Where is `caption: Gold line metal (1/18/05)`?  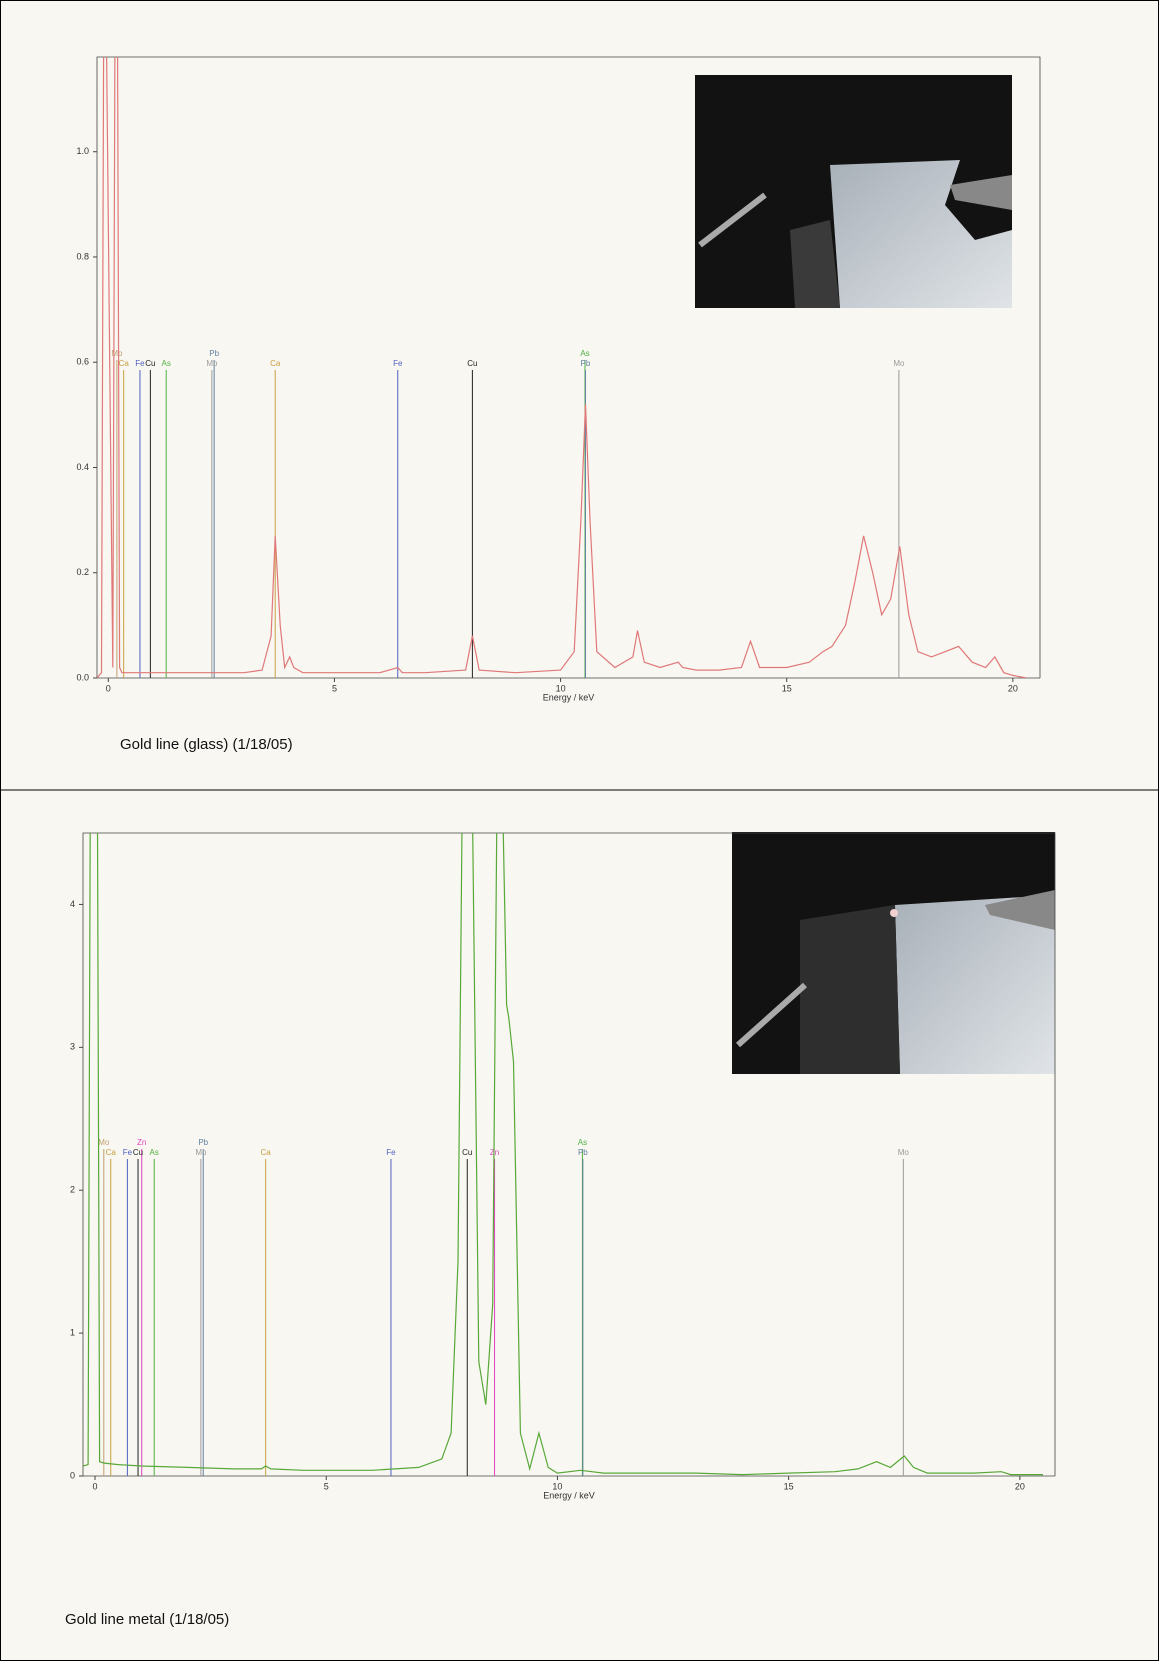 caption: Gold line metal (1/18/05) is located at coordinates (147, 1619).